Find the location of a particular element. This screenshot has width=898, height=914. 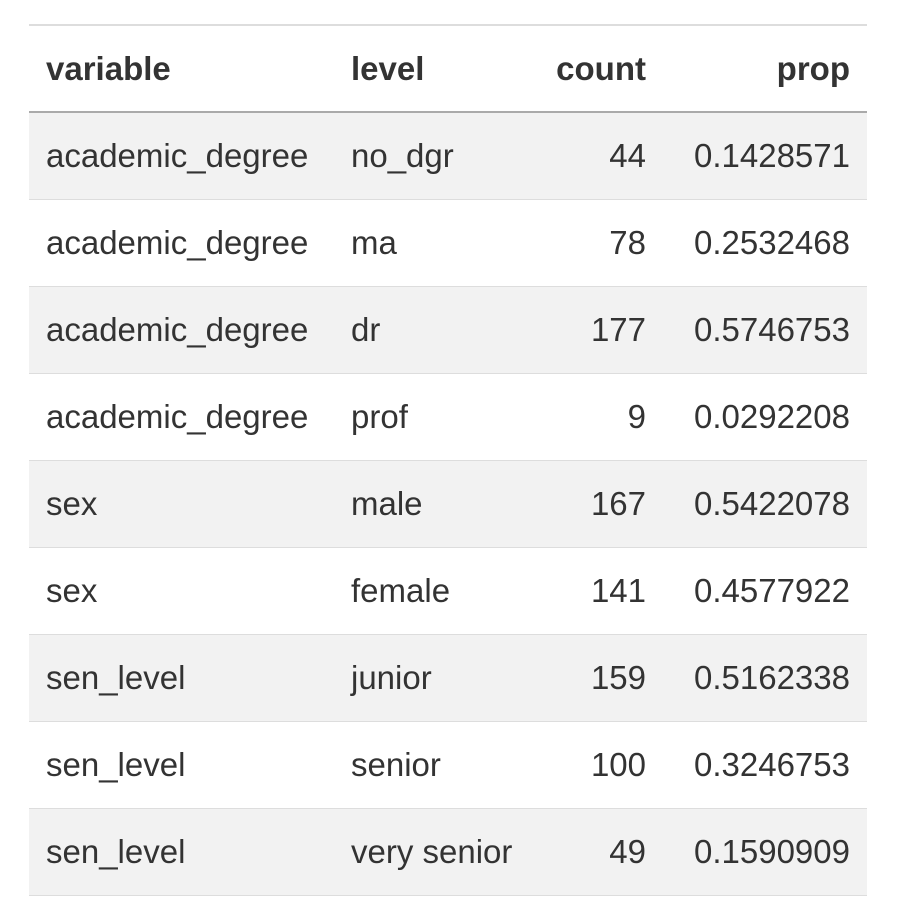

cell-level: dr is located at coordinates (366, 329).